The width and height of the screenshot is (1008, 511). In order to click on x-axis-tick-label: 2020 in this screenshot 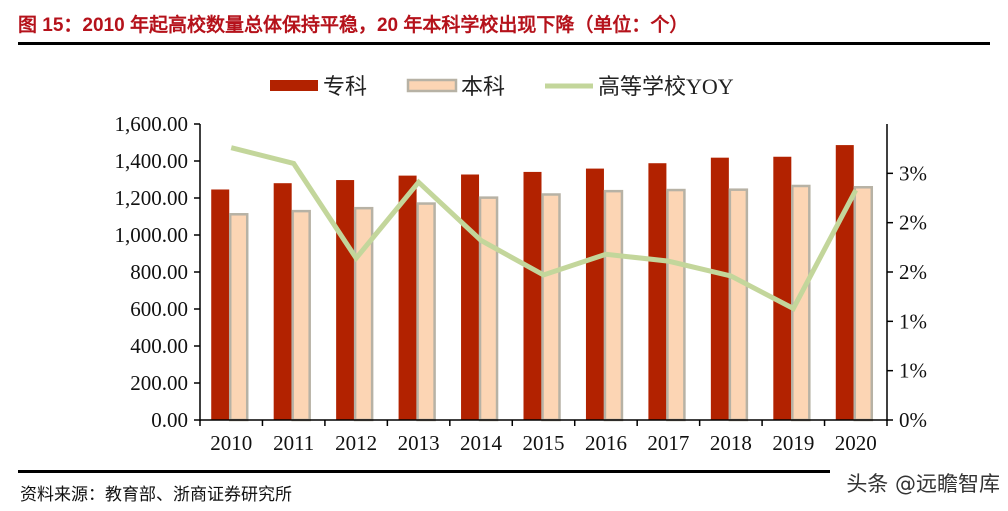, I will do `click(856, 443)`.